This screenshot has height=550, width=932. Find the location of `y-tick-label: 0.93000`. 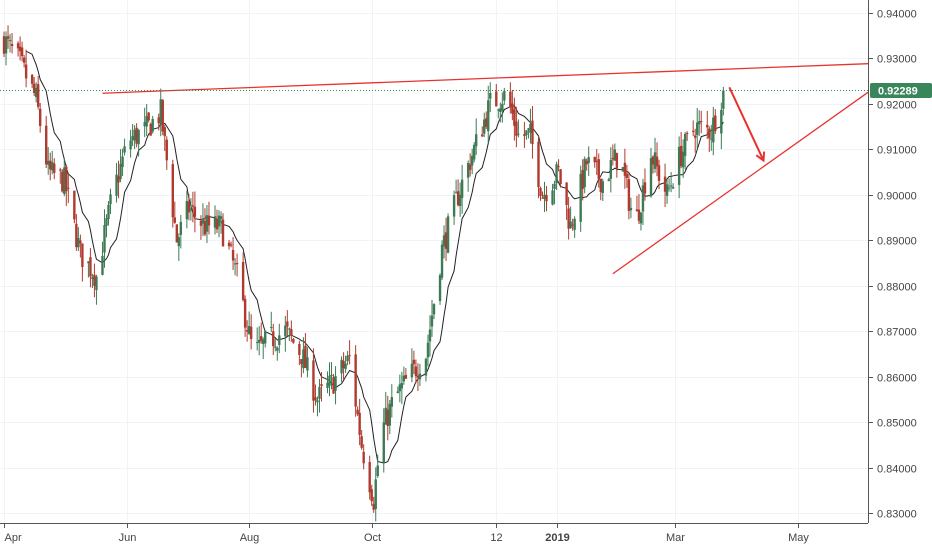

y-tick-label: 0.93000 is located at coordinates (897, 60).